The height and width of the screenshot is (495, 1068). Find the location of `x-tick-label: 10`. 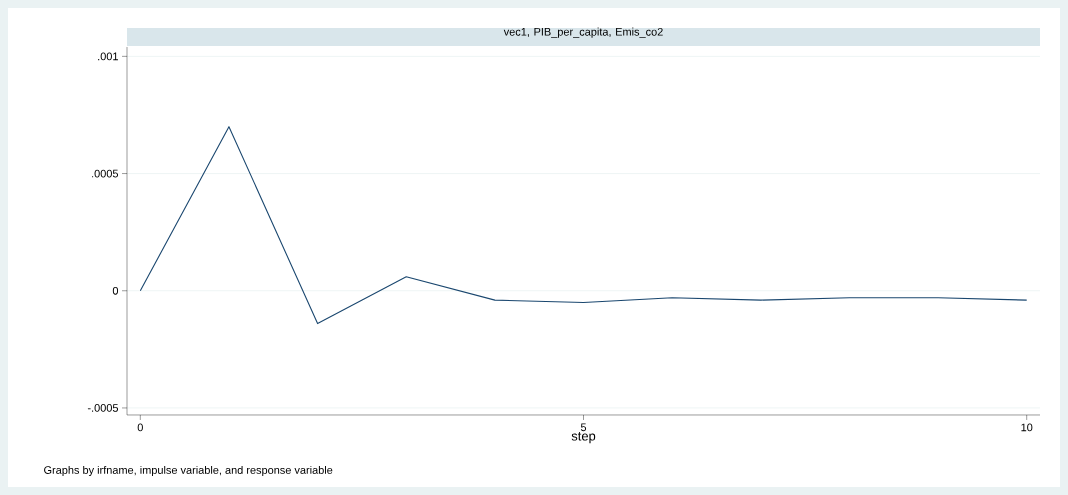

x-tick-label: 10 is located at coordinates (1027, 427).